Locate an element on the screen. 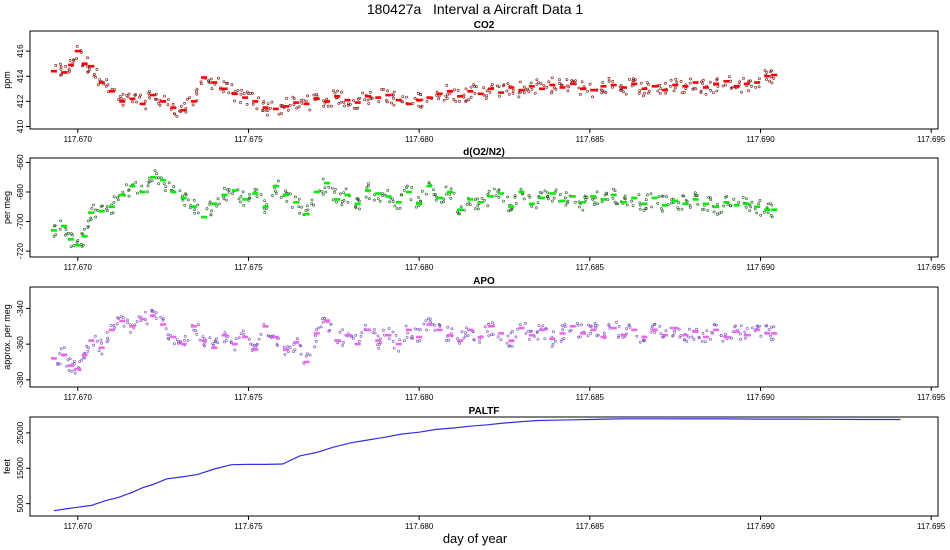 This screenshot has width=950, height=550. x-tick-label: 117.670 is located at coordinates (78, 397).